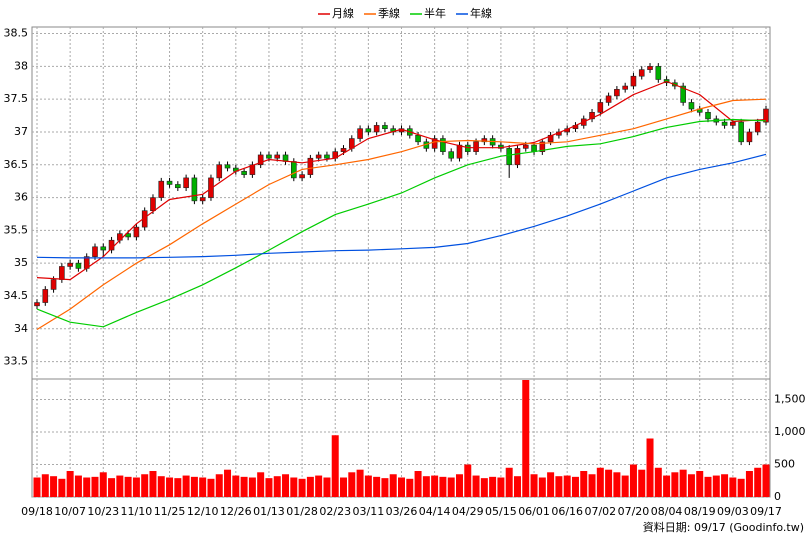 This screenshot has height=540, width=808. What do you see at coordinates (103, 511) in the screenshot?
I see `x-tick-label: 10/23` at bounding box center [103, 511].